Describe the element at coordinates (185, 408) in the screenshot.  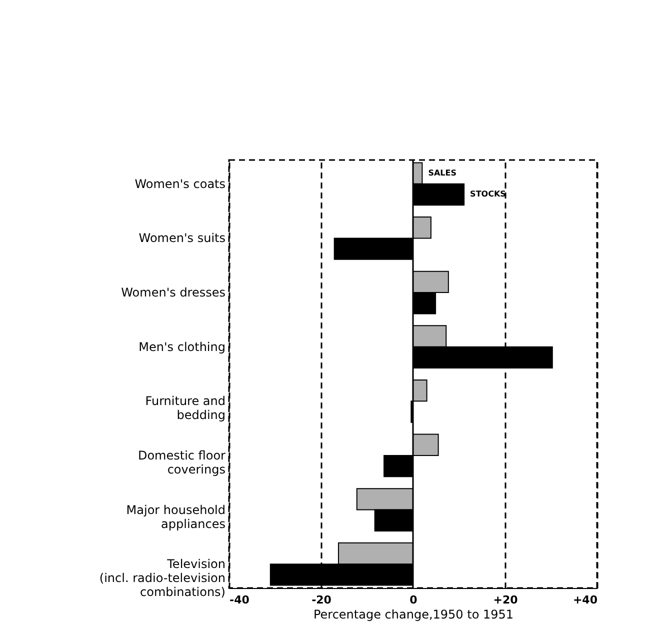
I see `y-tick-label: Furniture and bedding` at that location.